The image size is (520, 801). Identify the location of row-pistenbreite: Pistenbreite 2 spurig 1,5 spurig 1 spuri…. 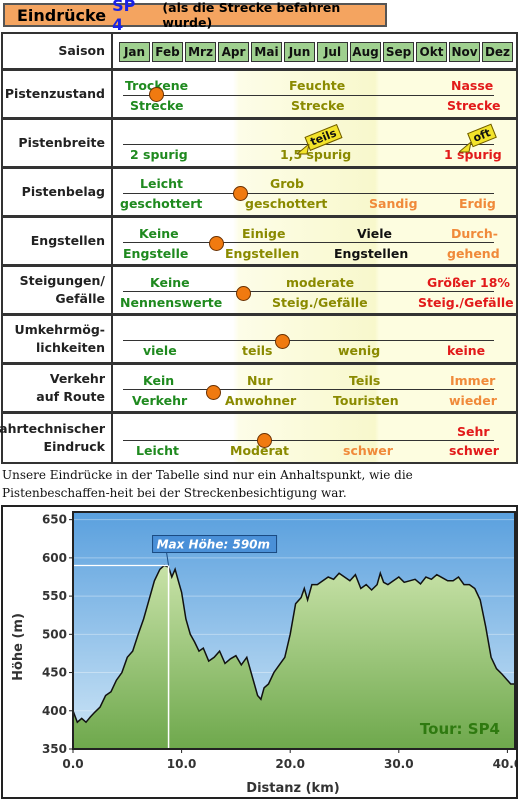
(259, 143).